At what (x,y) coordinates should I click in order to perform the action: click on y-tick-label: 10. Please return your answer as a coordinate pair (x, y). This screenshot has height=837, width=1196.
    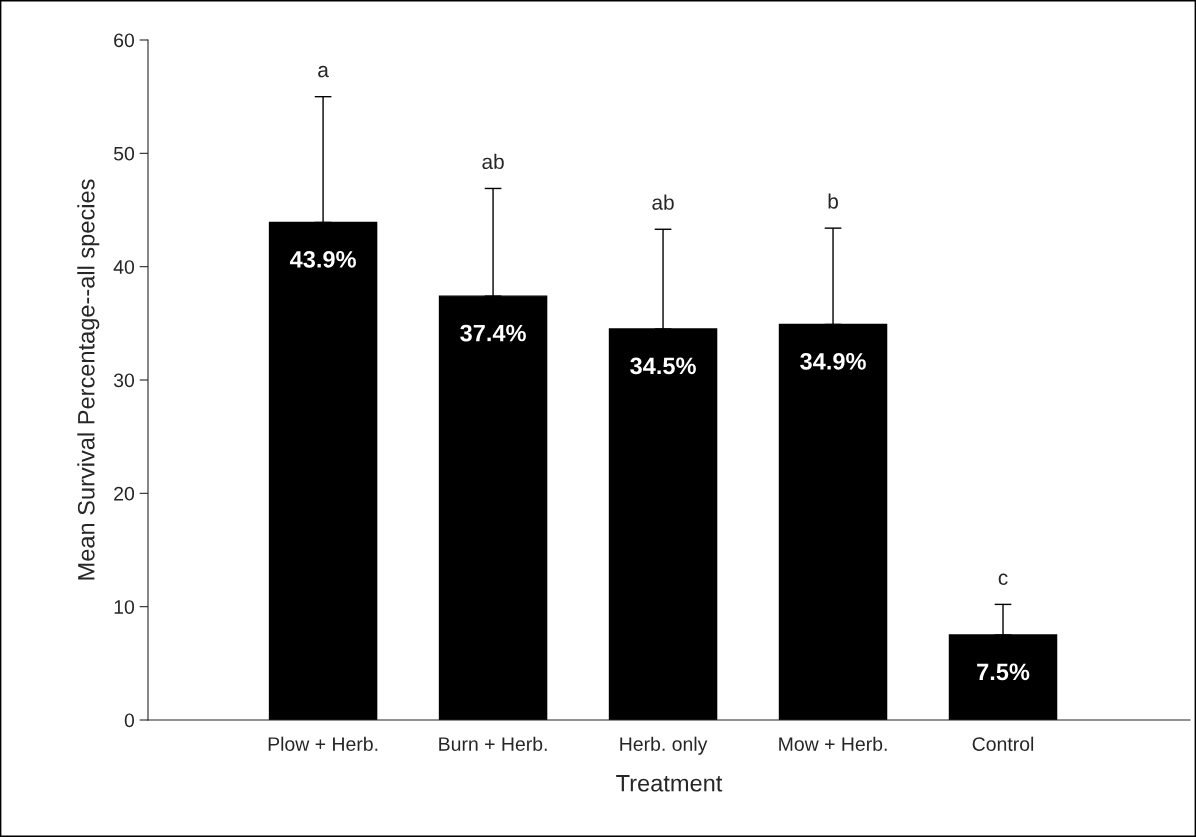
    Looking at the image, I should click on (124, 607).